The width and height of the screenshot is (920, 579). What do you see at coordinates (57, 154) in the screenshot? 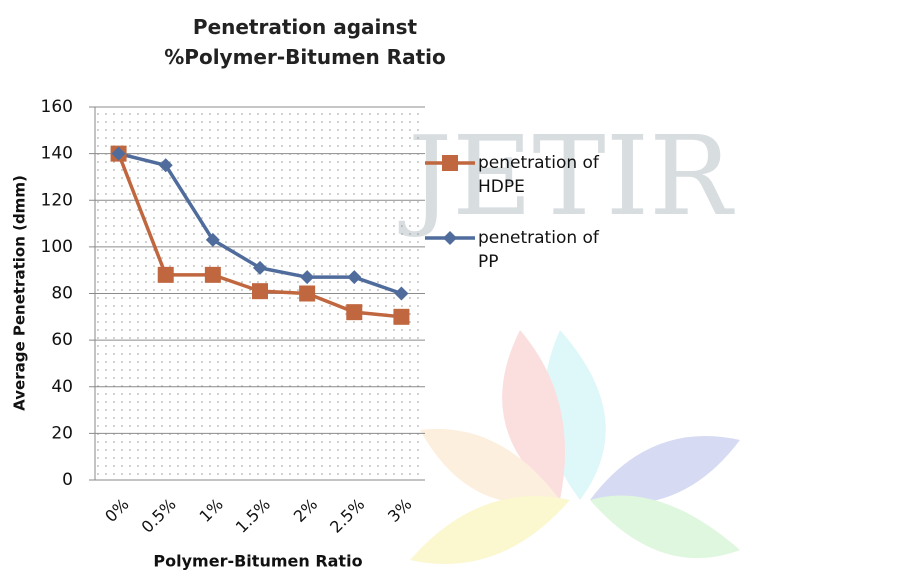
I see `y-tick-label: 140` at bounding box center [57, 154].